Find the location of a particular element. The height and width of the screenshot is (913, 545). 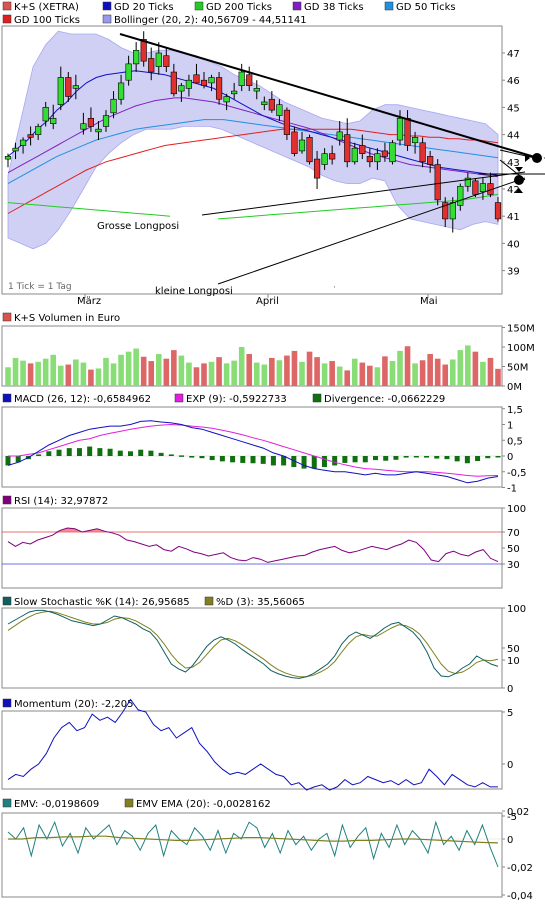

emv-line is located at coordinates (253, 844).